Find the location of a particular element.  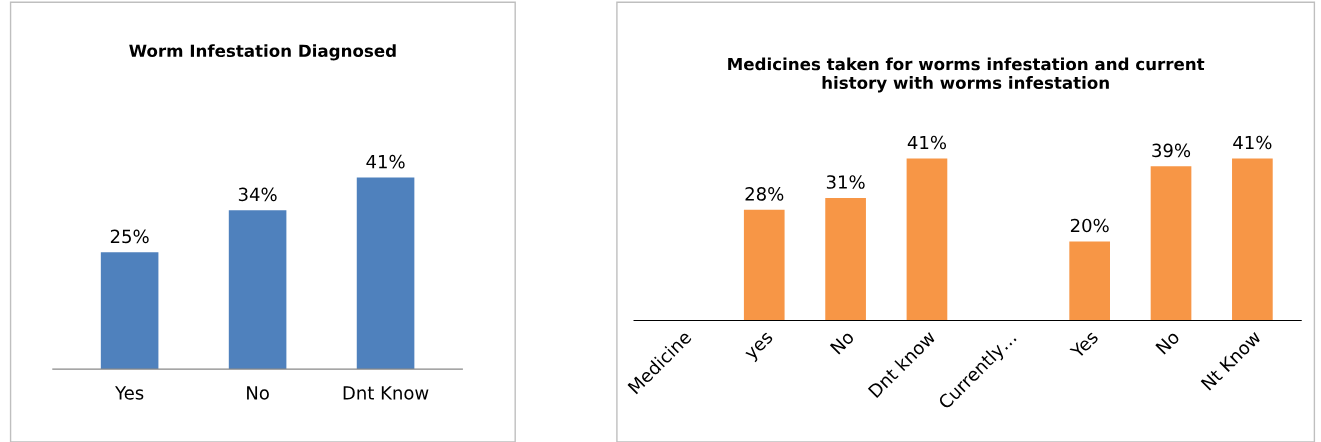

data-label: 31% is located at coordinates (845, 182).